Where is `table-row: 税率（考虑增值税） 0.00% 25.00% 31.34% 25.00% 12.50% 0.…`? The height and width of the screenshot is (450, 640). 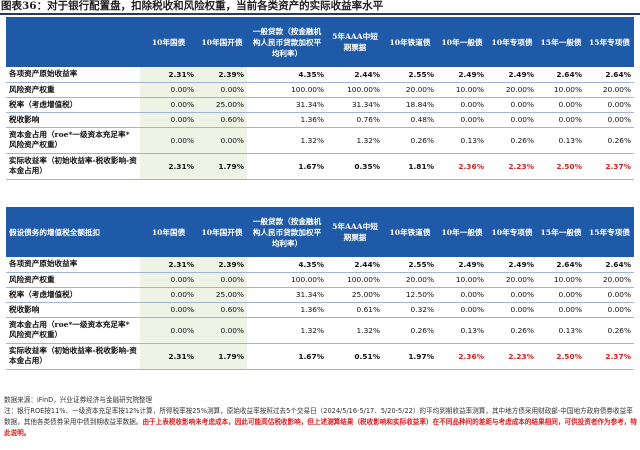
table-row: 税率（考虑增值税） 0.00% 25.00% 31.34% 25.00% 12.50% 0.… is located at coordinates (320, 295).